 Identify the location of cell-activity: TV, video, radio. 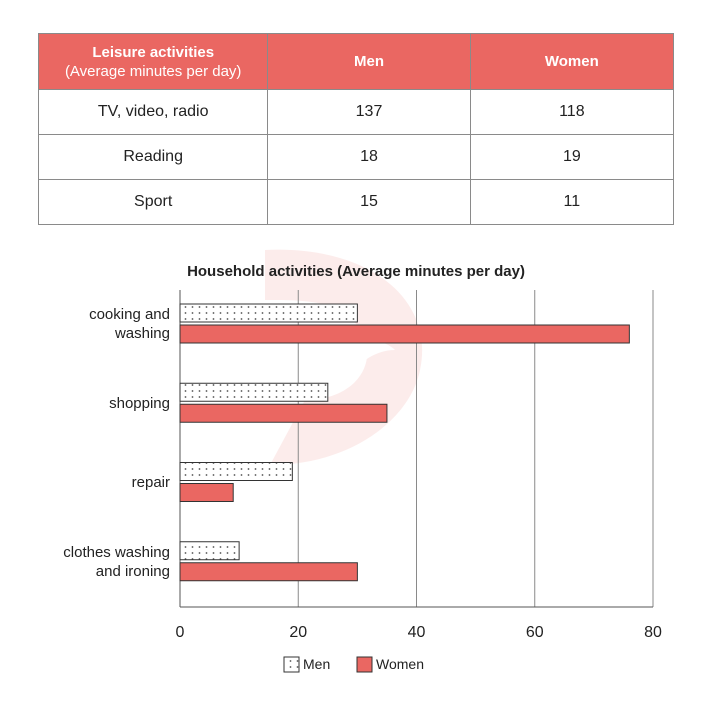
(153, 112).